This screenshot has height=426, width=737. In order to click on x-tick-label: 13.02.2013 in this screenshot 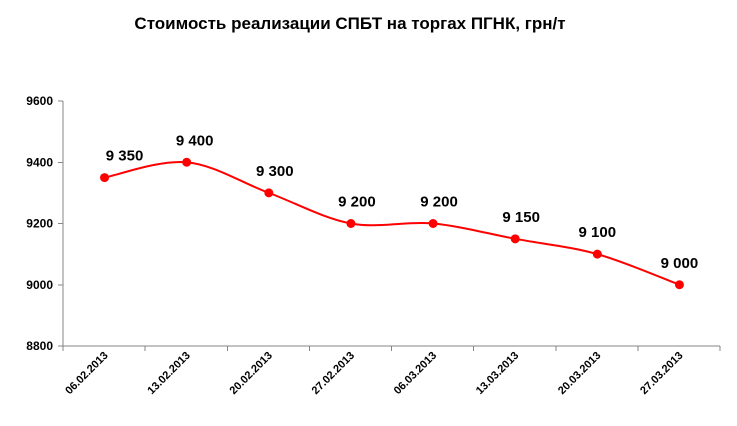, I will do `click(168, 373)`.